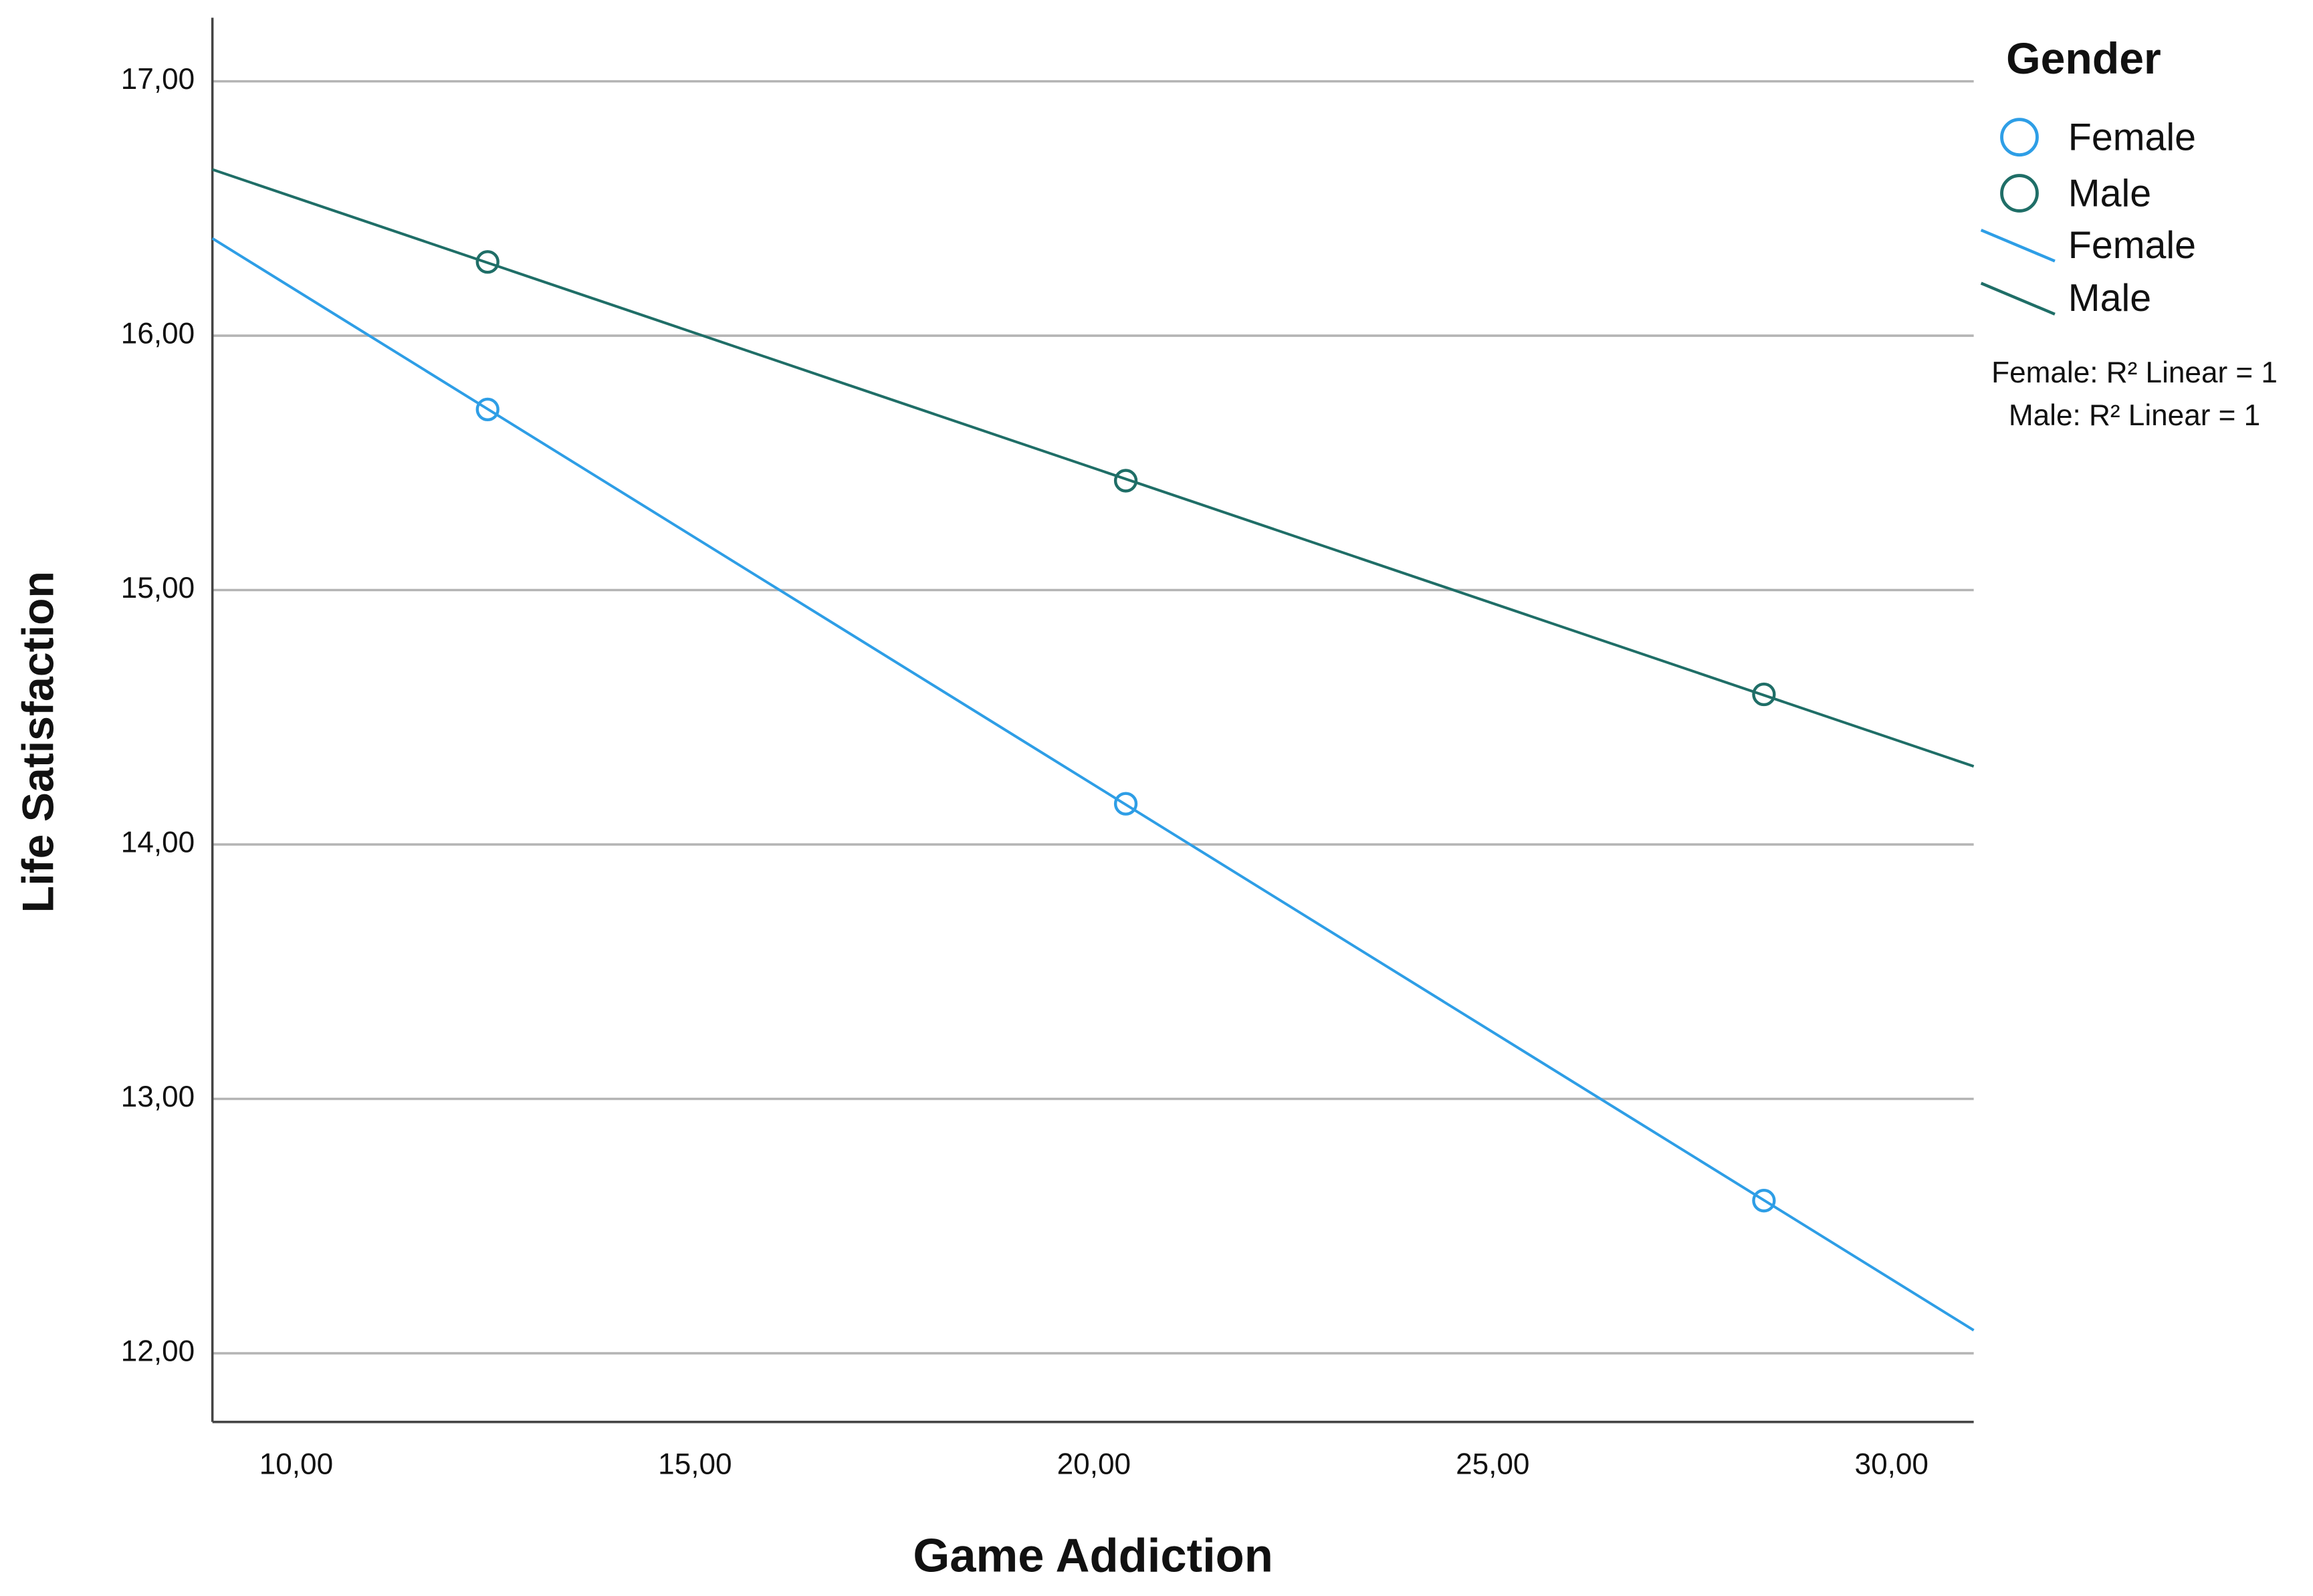 The image size is (2313, 1596). Describe the element at coordinates (1892, 1464) in the screenshot. I see `x-tick-label: 30,00` at that location.